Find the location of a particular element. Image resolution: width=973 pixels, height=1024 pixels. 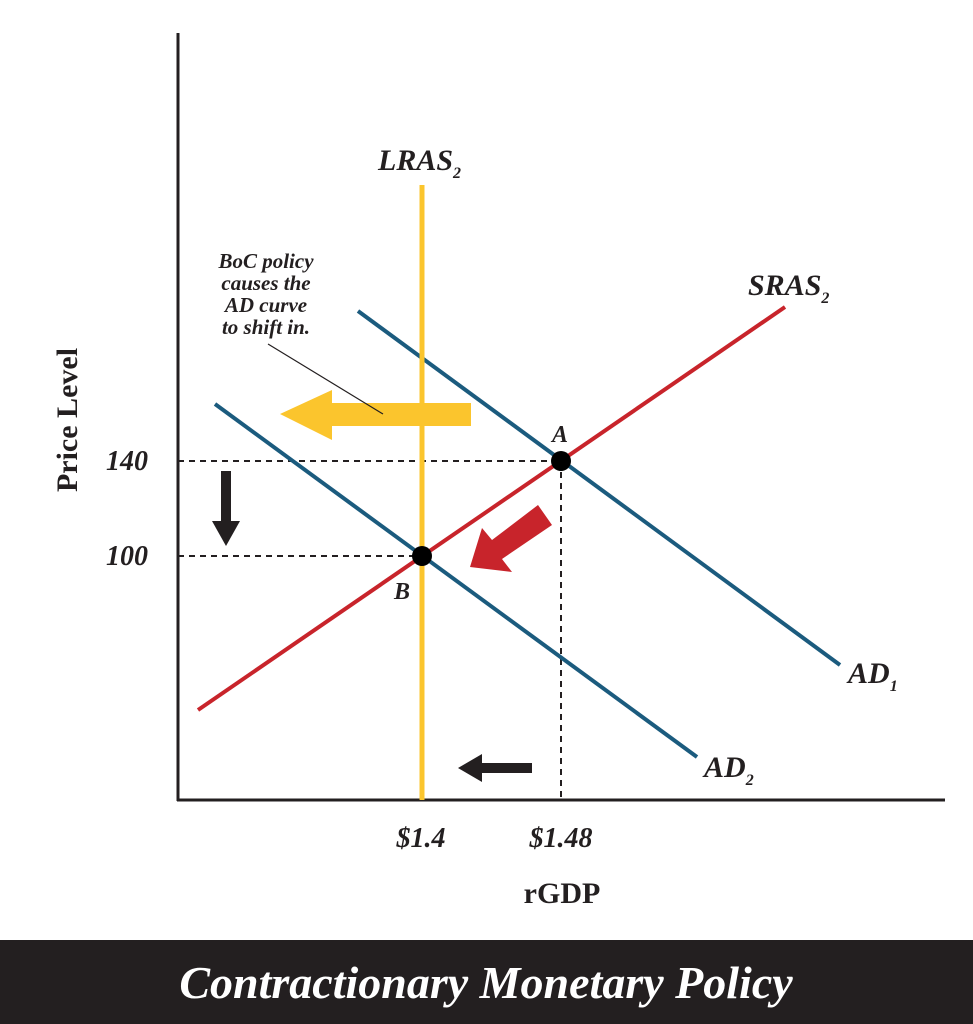

curve-name: SRAS is located at coordinates (784, 285).